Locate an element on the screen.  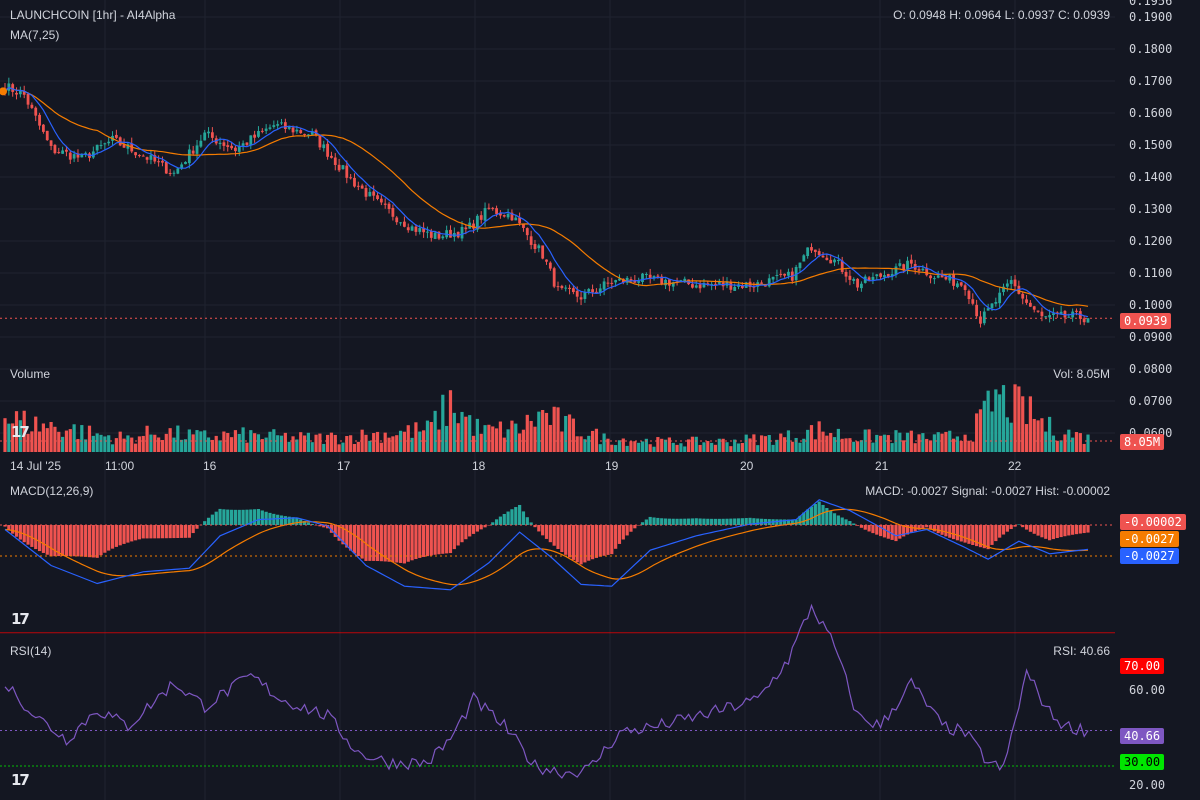
macd-signal-line is located at coordinates (546, 547).